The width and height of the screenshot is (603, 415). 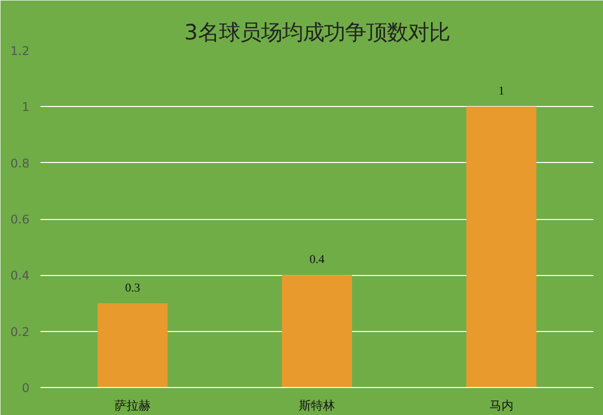 I want to click on data-label: 0.4, so click(x=317, y=259).